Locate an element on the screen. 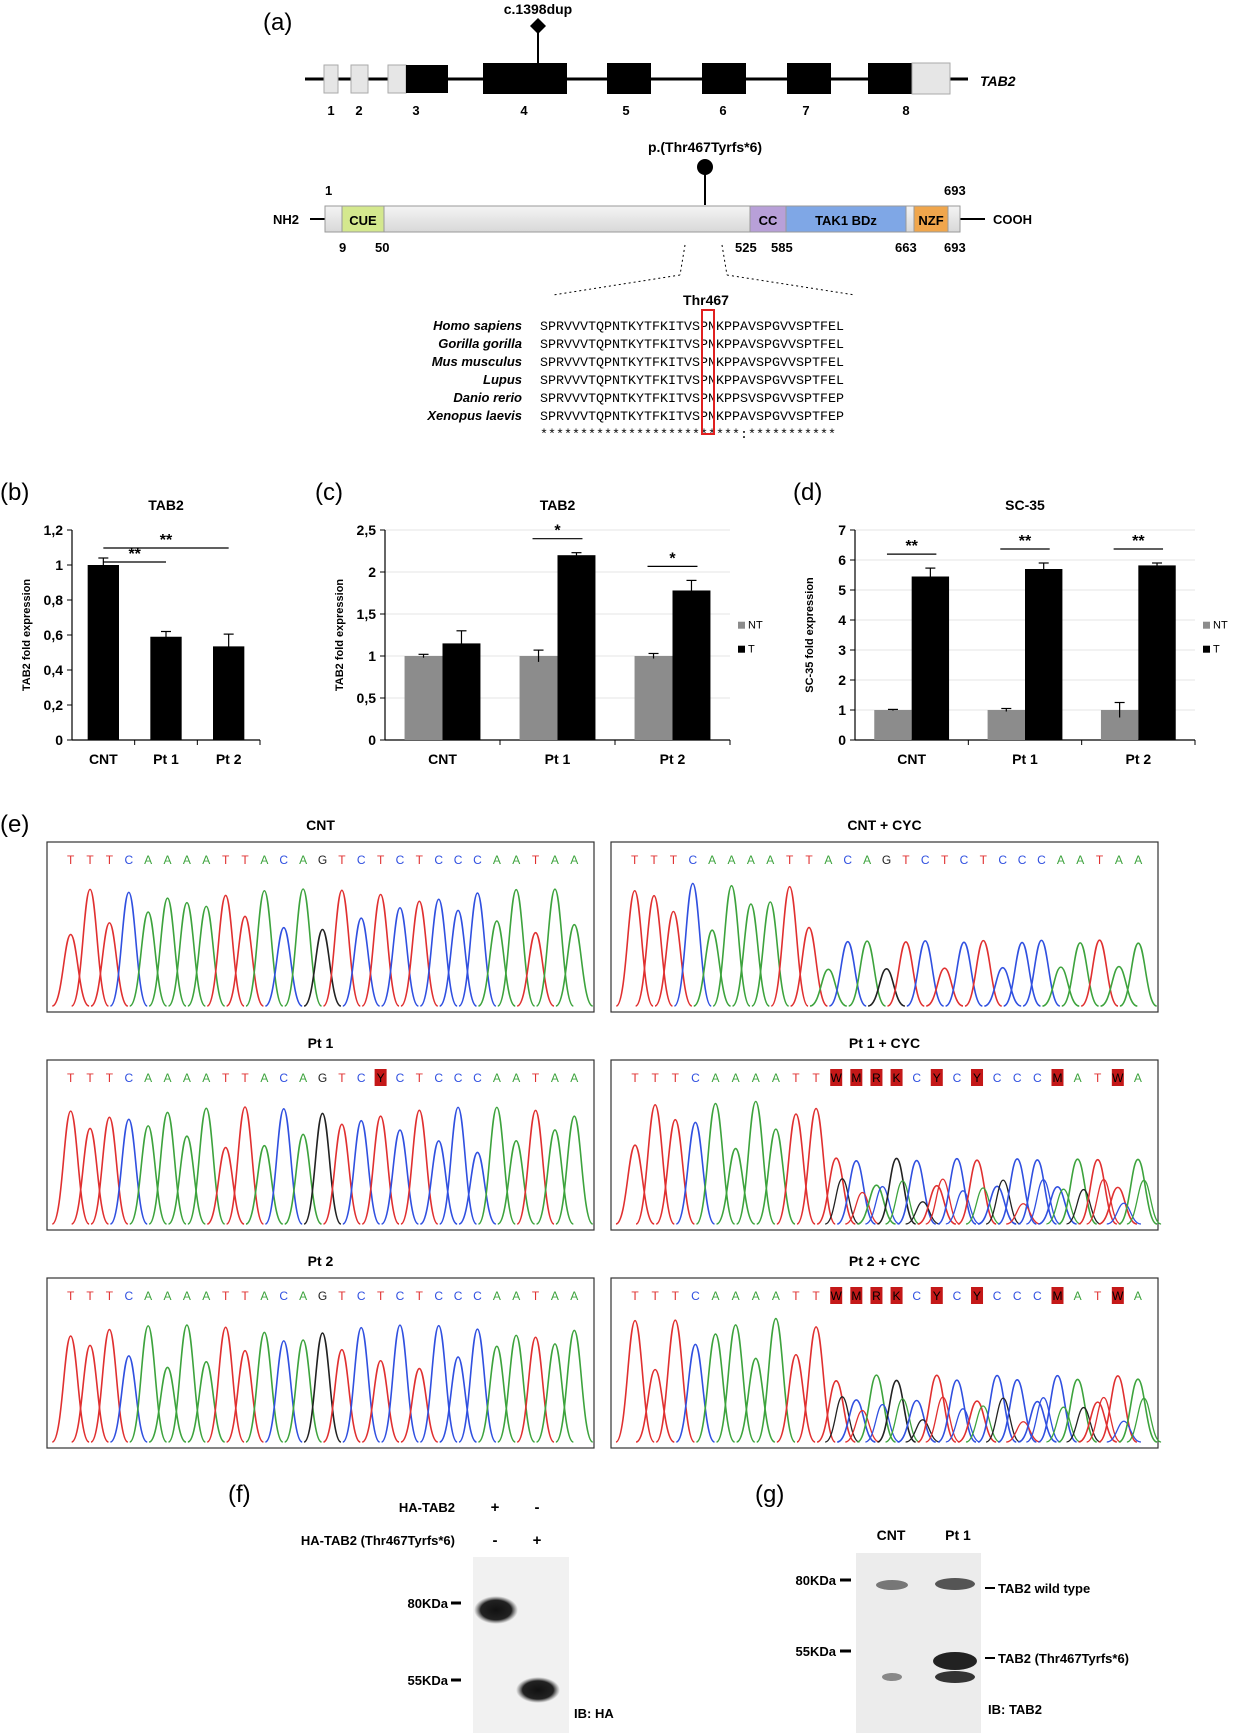  y-tick-label: 1 is located at coordinates (372, 656).